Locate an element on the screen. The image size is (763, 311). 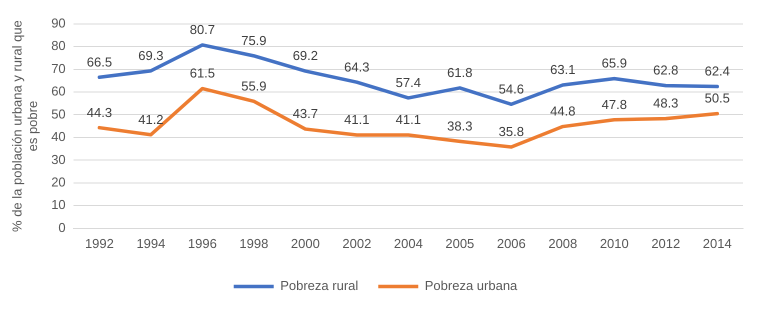
data-label: 44.8 is located at coordinates (563, 111).